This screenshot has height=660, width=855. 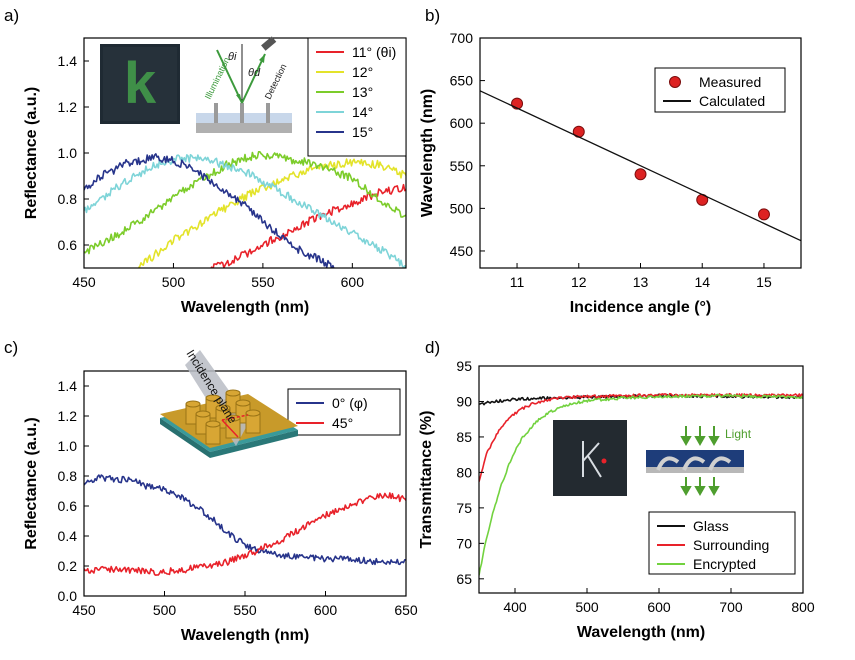 I want to click on panel-label-d: d), so click(x=433, y=347).